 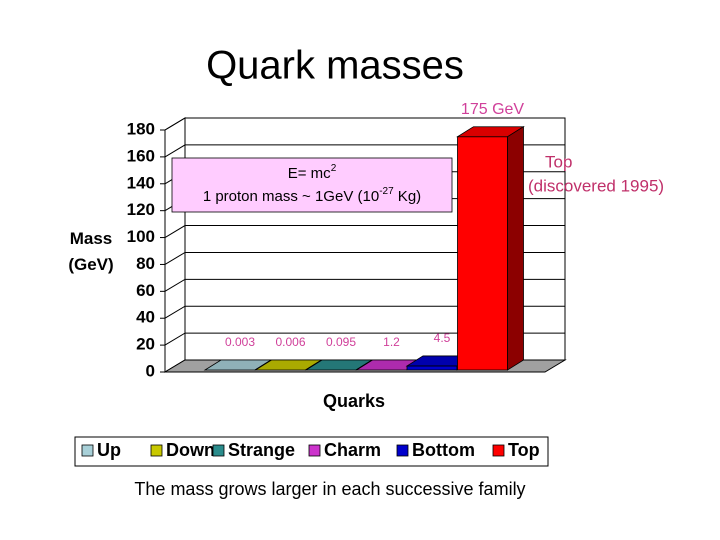 What do you see at coordinates (334, 168) in the screenshot?
I see `annotation-sup: 2` at bounding box center [334, 168].